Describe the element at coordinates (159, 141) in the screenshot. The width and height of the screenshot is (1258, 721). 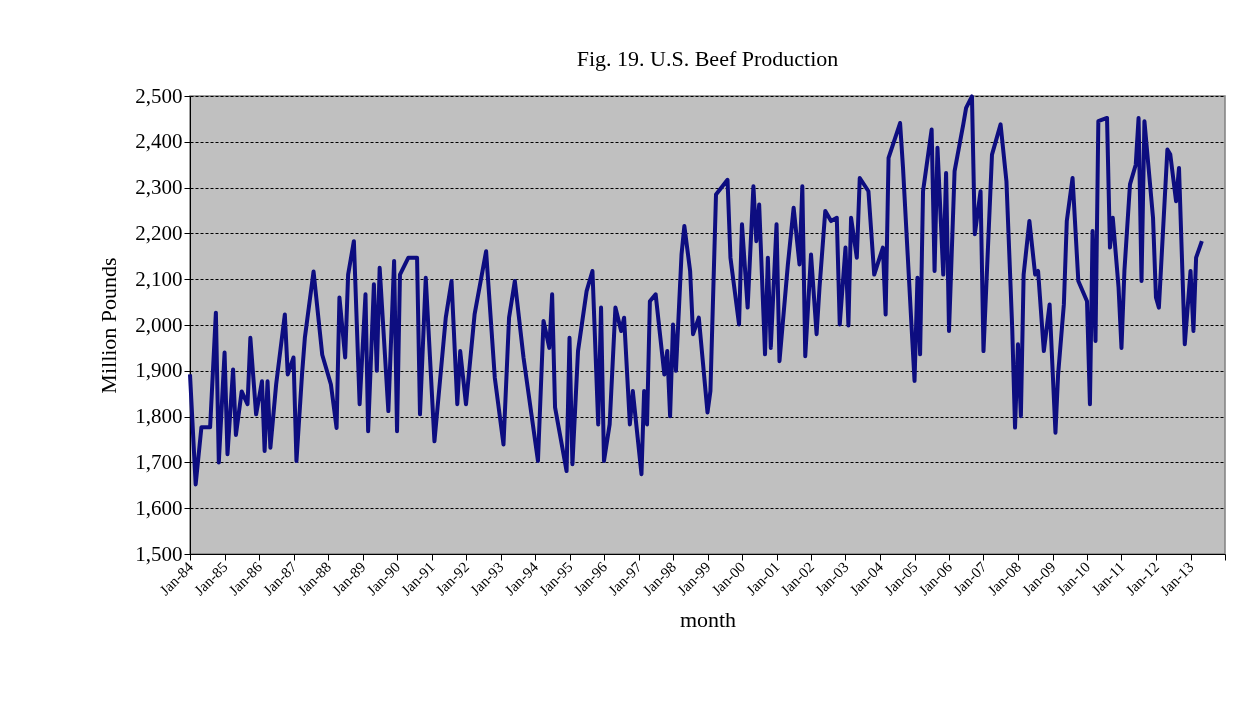
I see `y-tick-label: 2,400` at that location.